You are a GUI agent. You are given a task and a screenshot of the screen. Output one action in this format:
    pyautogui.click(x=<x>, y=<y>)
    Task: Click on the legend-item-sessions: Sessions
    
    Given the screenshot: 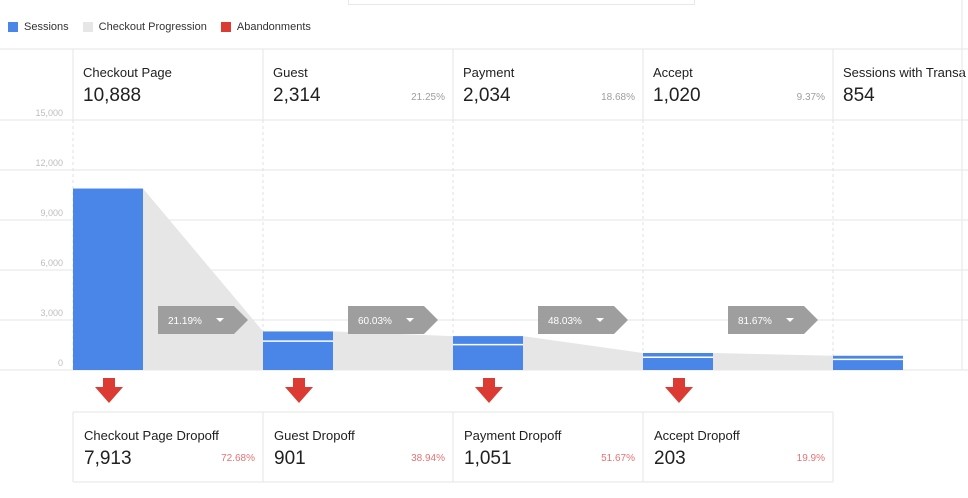 What is the action you would take?
    pyautogui.click(x=38, y=27)
    